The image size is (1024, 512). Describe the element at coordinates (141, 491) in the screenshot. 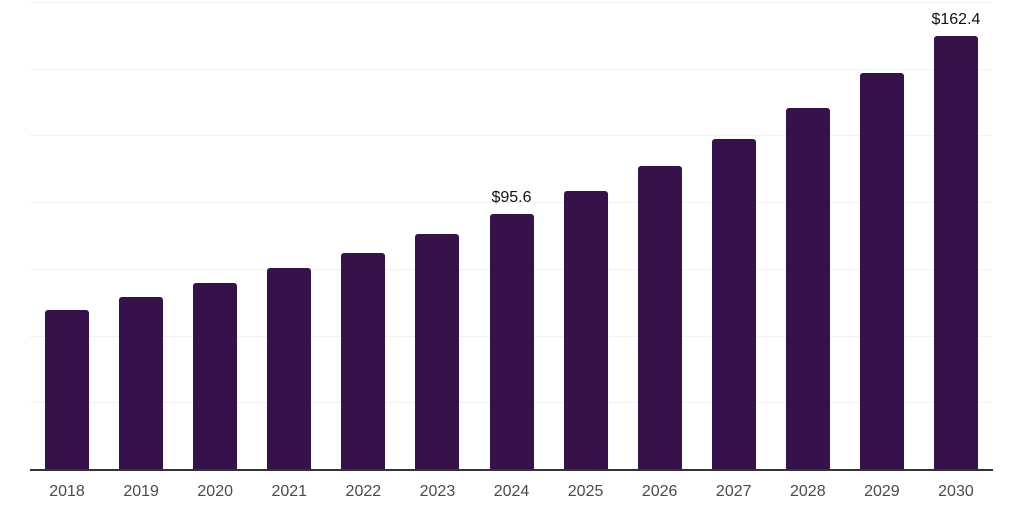

I see `x-tick-label: 2019` at that location.